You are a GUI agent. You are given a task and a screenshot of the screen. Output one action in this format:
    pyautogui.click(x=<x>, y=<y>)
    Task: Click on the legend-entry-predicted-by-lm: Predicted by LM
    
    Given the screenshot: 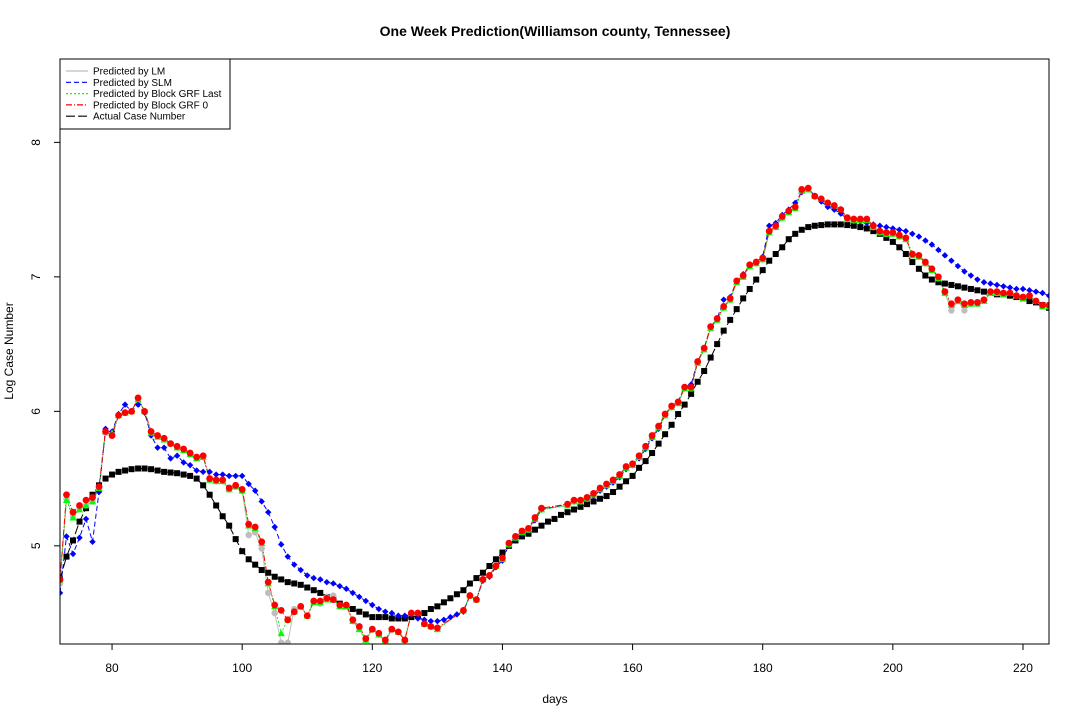 What is the action you would take?
    pyautogui.click(x=129, y=72)
    